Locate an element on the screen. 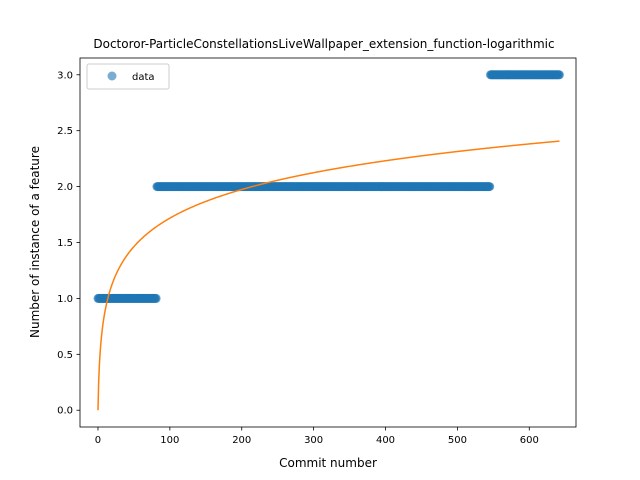  y-tick-label: 0.5 is located at coordinates (65, 355).